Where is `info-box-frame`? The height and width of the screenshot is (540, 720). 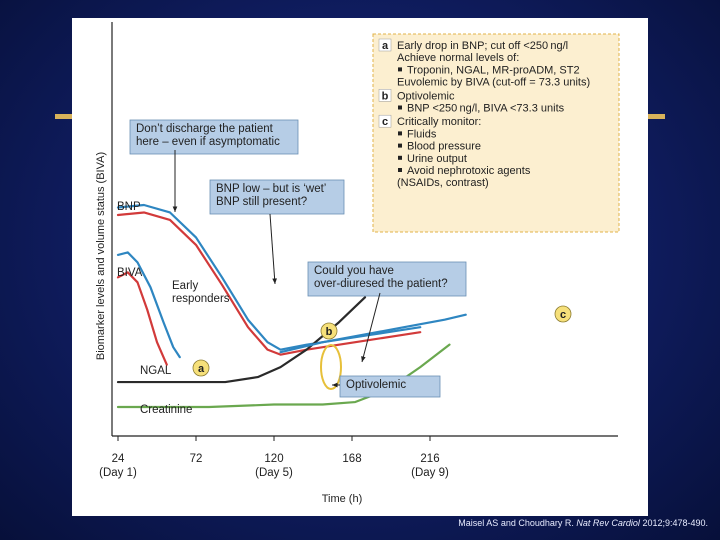 info-box-frame is located at coordinates (496, 133).